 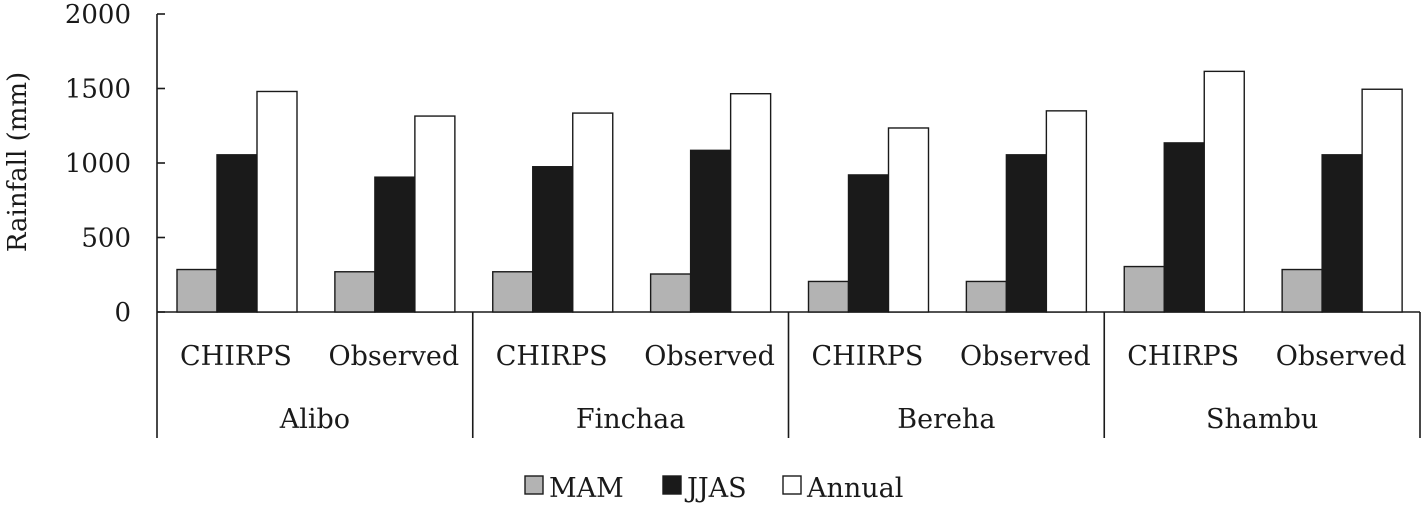 I want to click on station-label: Shambu, so click(x=1262, y=419).